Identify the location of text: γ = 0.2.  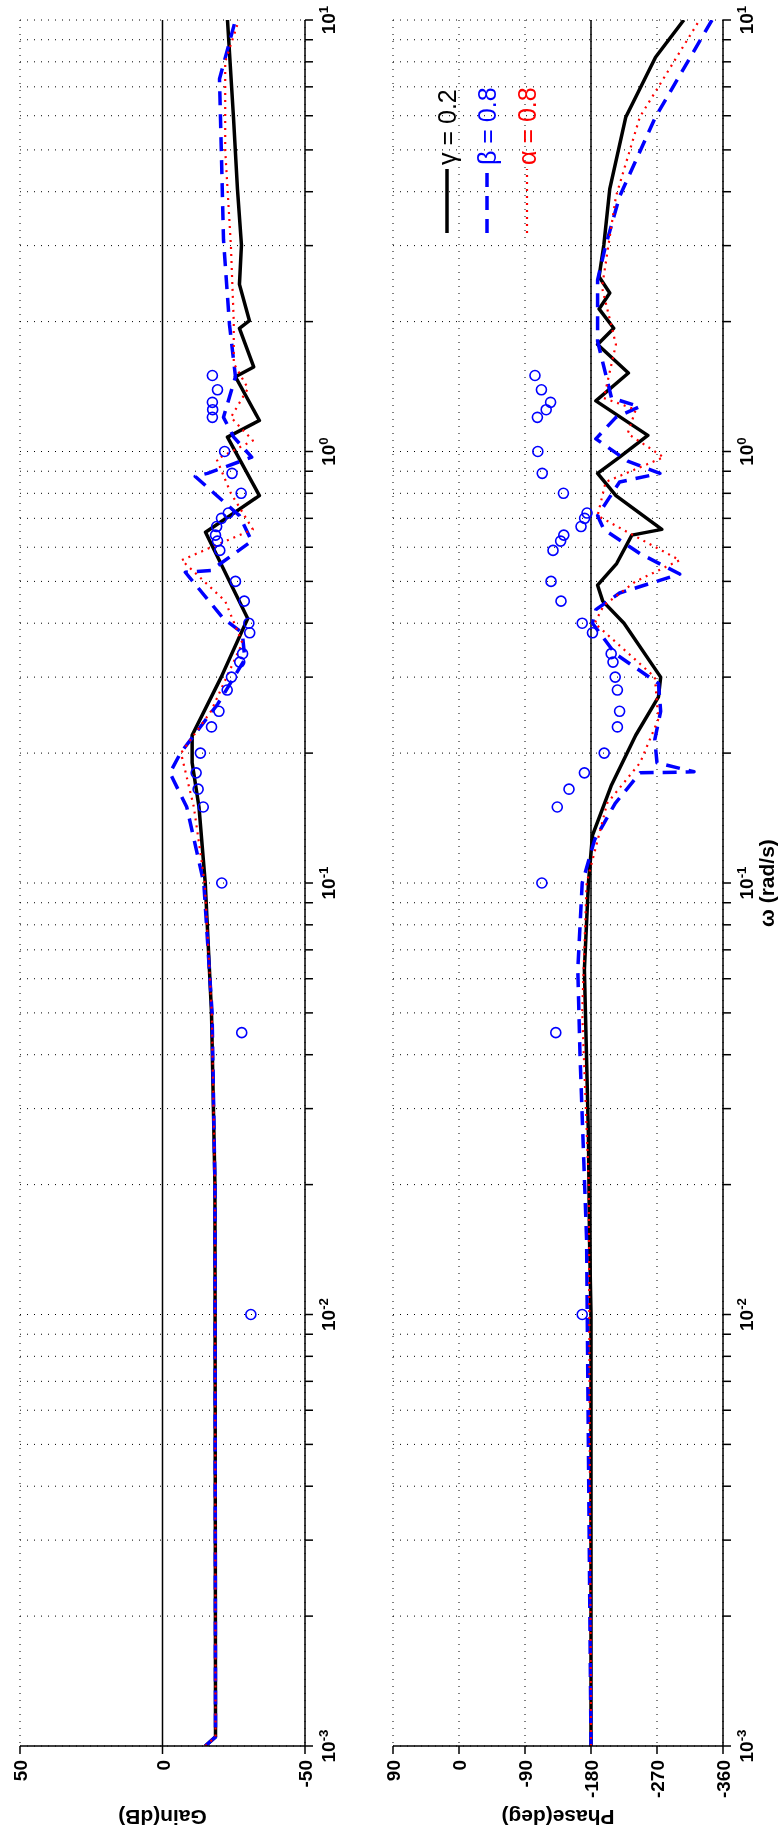
(447, 127).